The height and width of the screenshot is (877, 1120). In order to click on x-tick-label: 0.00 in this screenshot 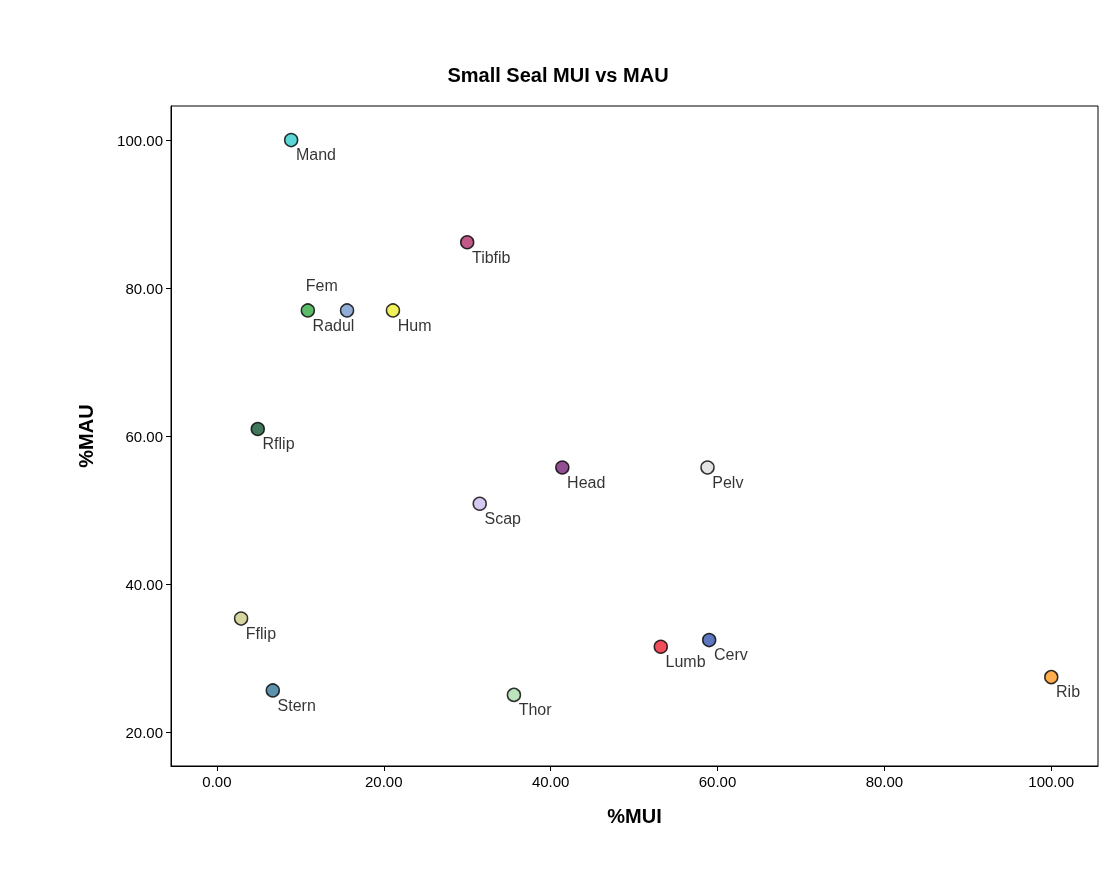, I will do `click(217, 781)`.